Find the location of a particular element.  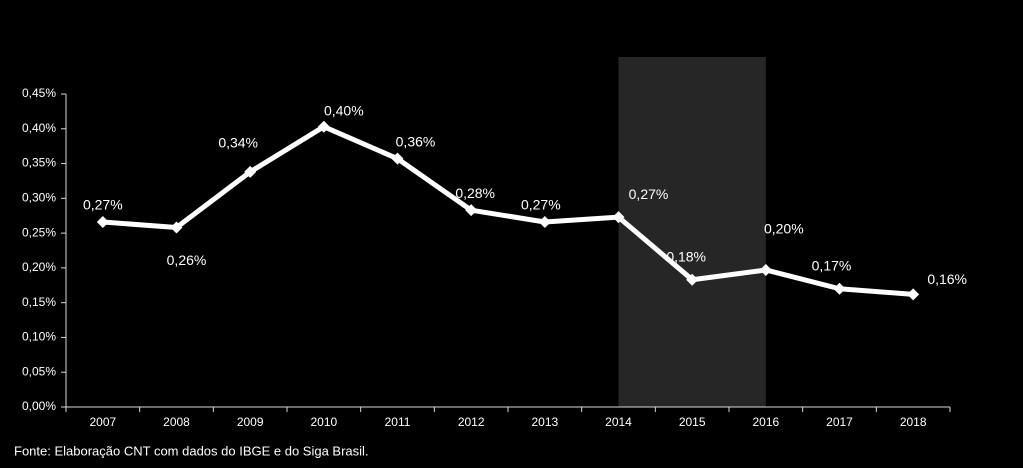

x-tick-label: 2015 is located at coordinates (692, 422).